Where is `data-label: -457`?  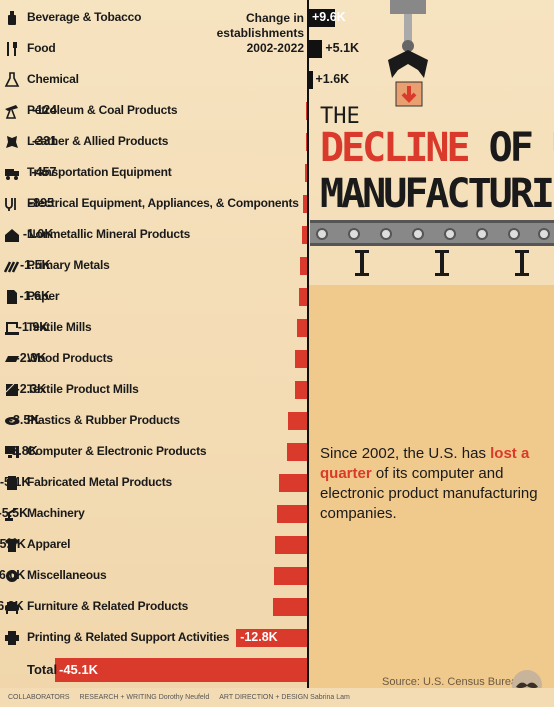 data-label: -457 is located at coordinates (44, 172).